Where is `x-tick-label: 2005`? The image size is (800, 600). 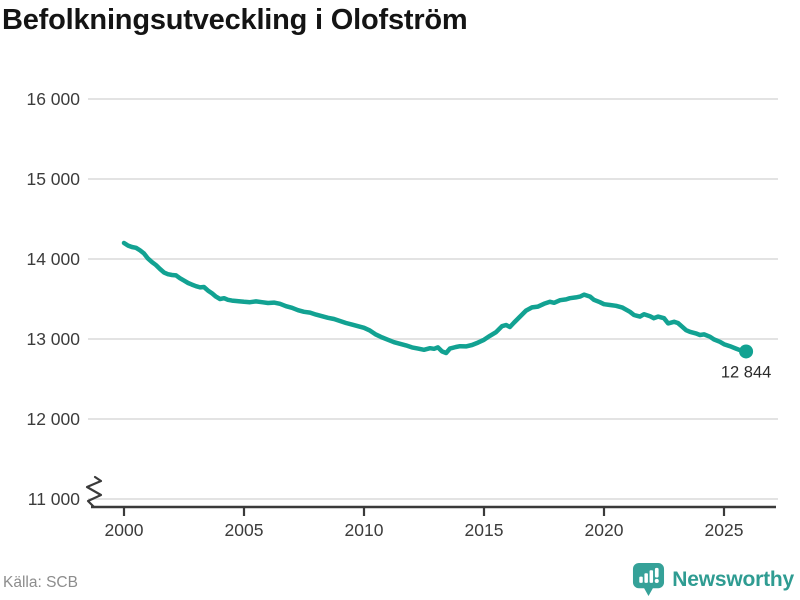
x-tick-label: 2005 is located at coordinates (244, 530).